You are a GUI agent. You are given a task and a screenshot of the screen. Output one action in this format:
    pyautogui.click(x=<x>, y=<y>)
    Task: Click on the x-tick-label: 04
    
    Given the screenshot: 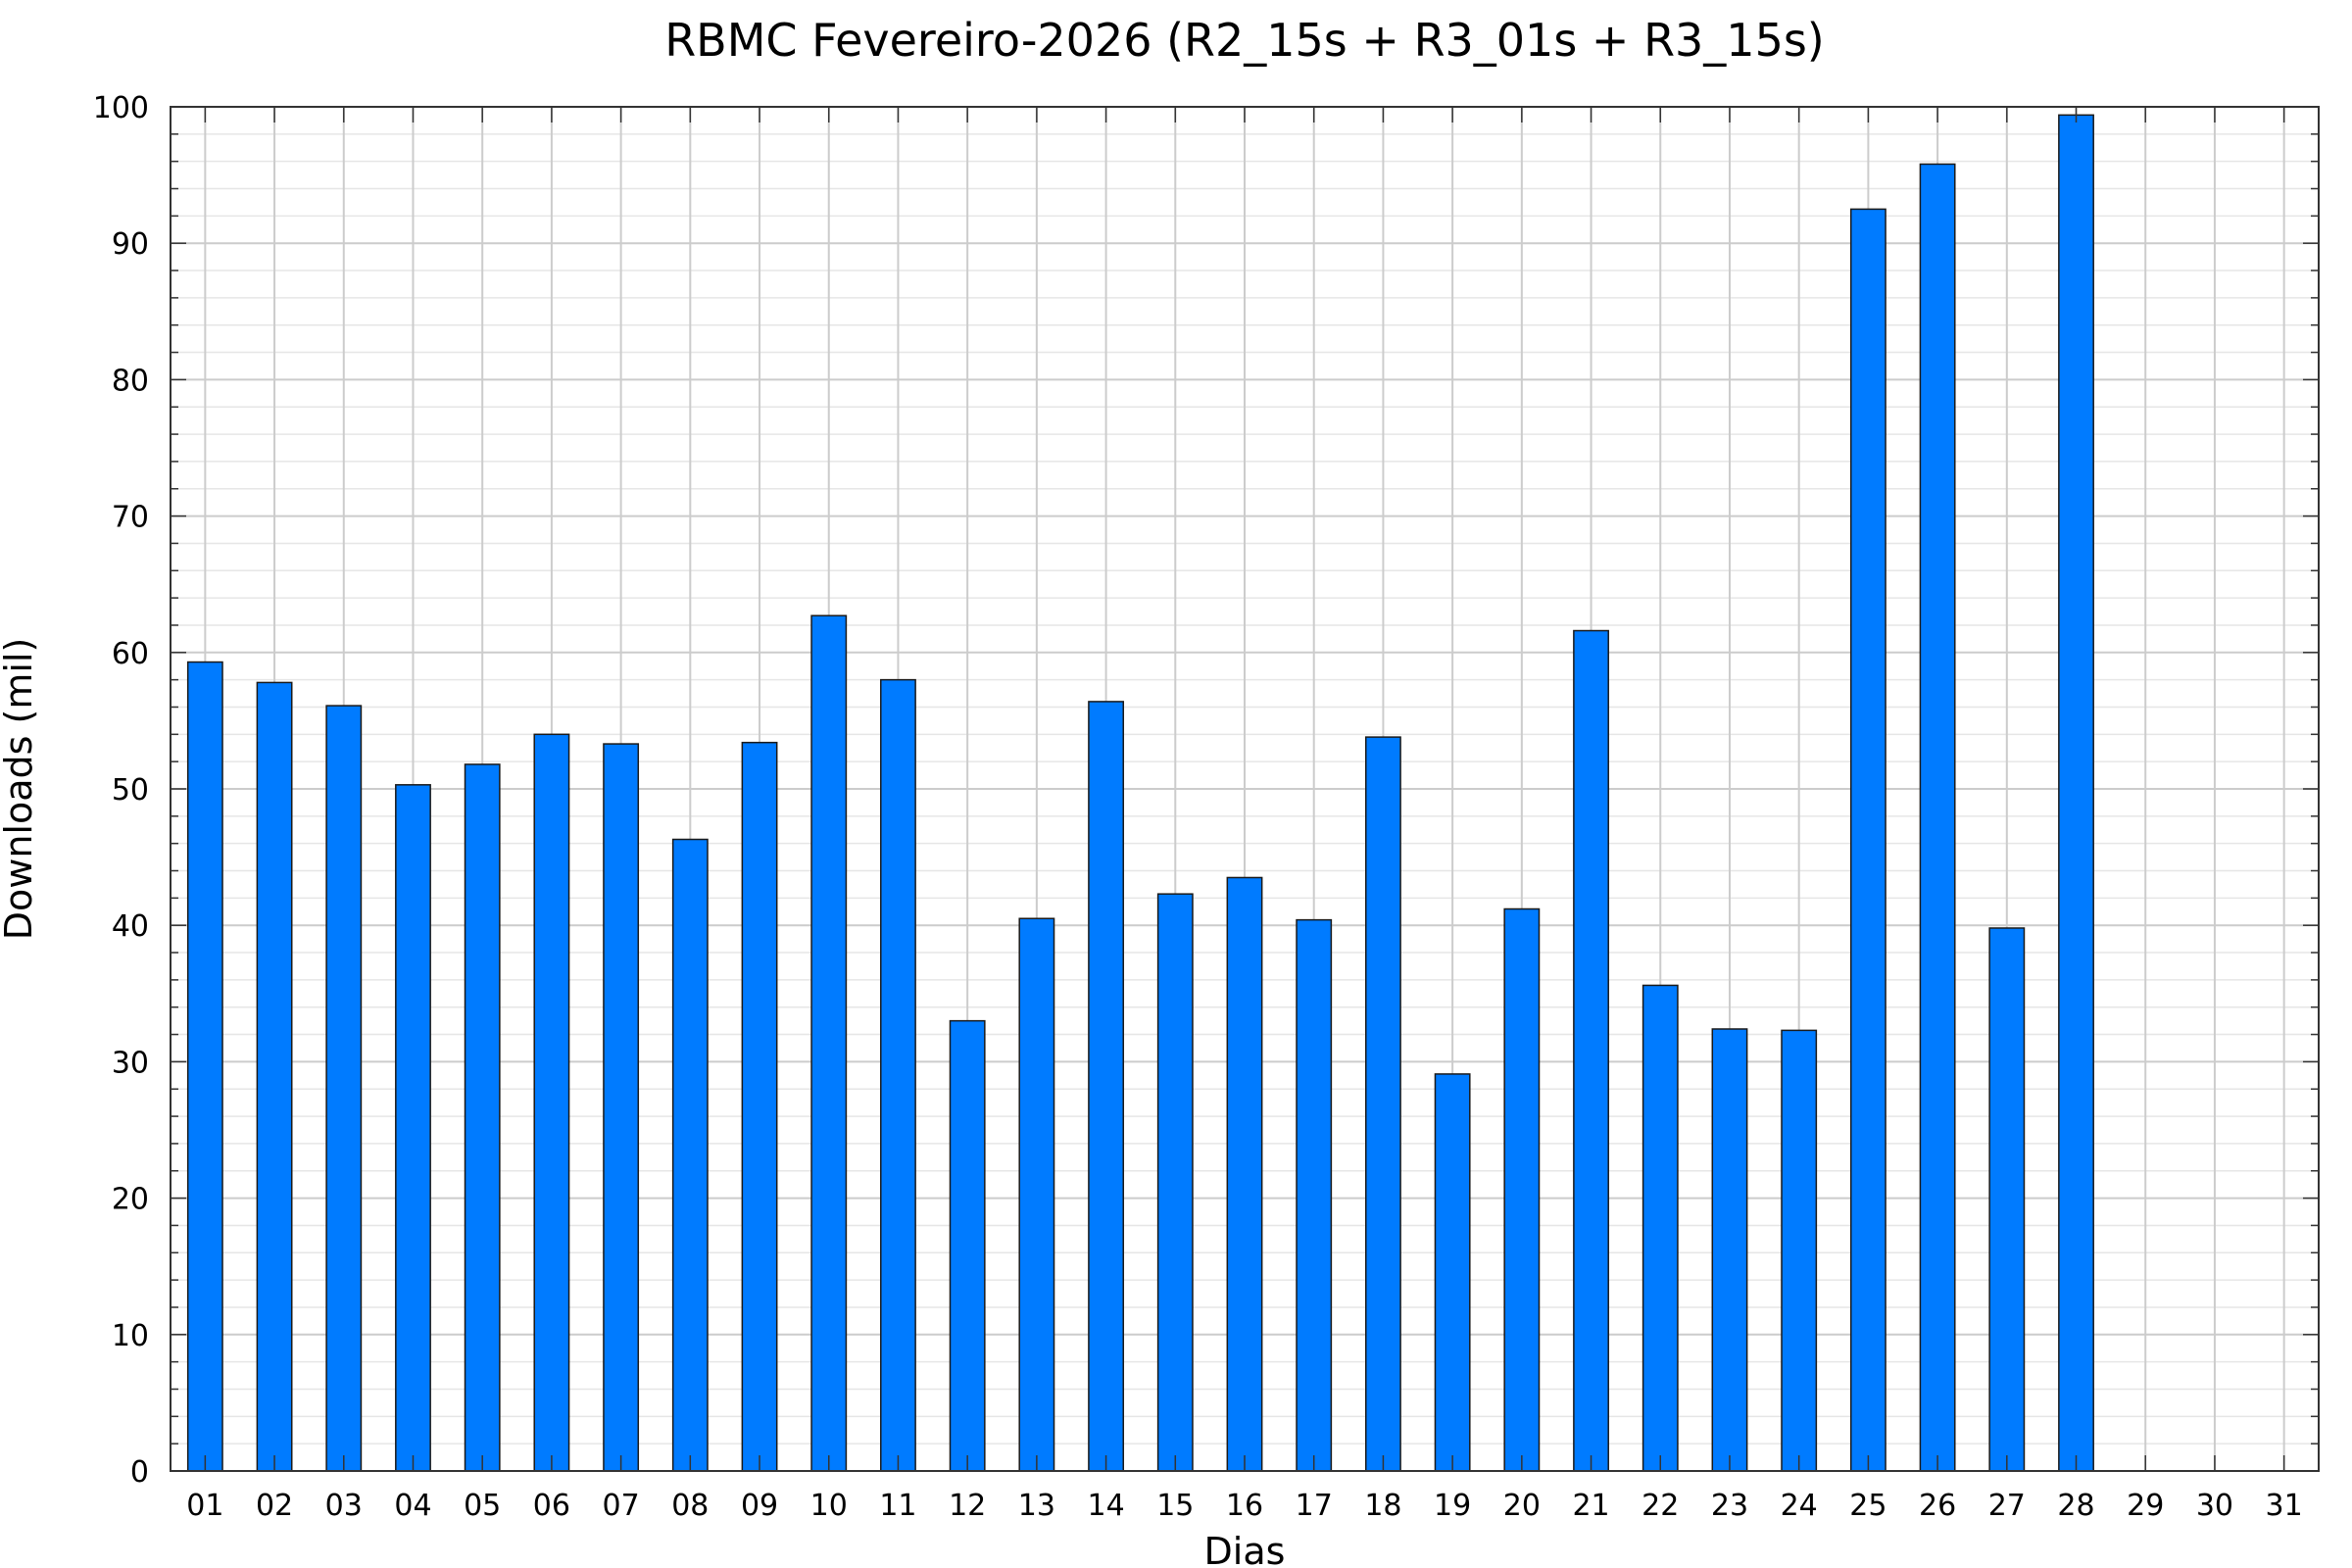 What is the action you would take?
    pyautogui.click(x=412, y=1506)
    